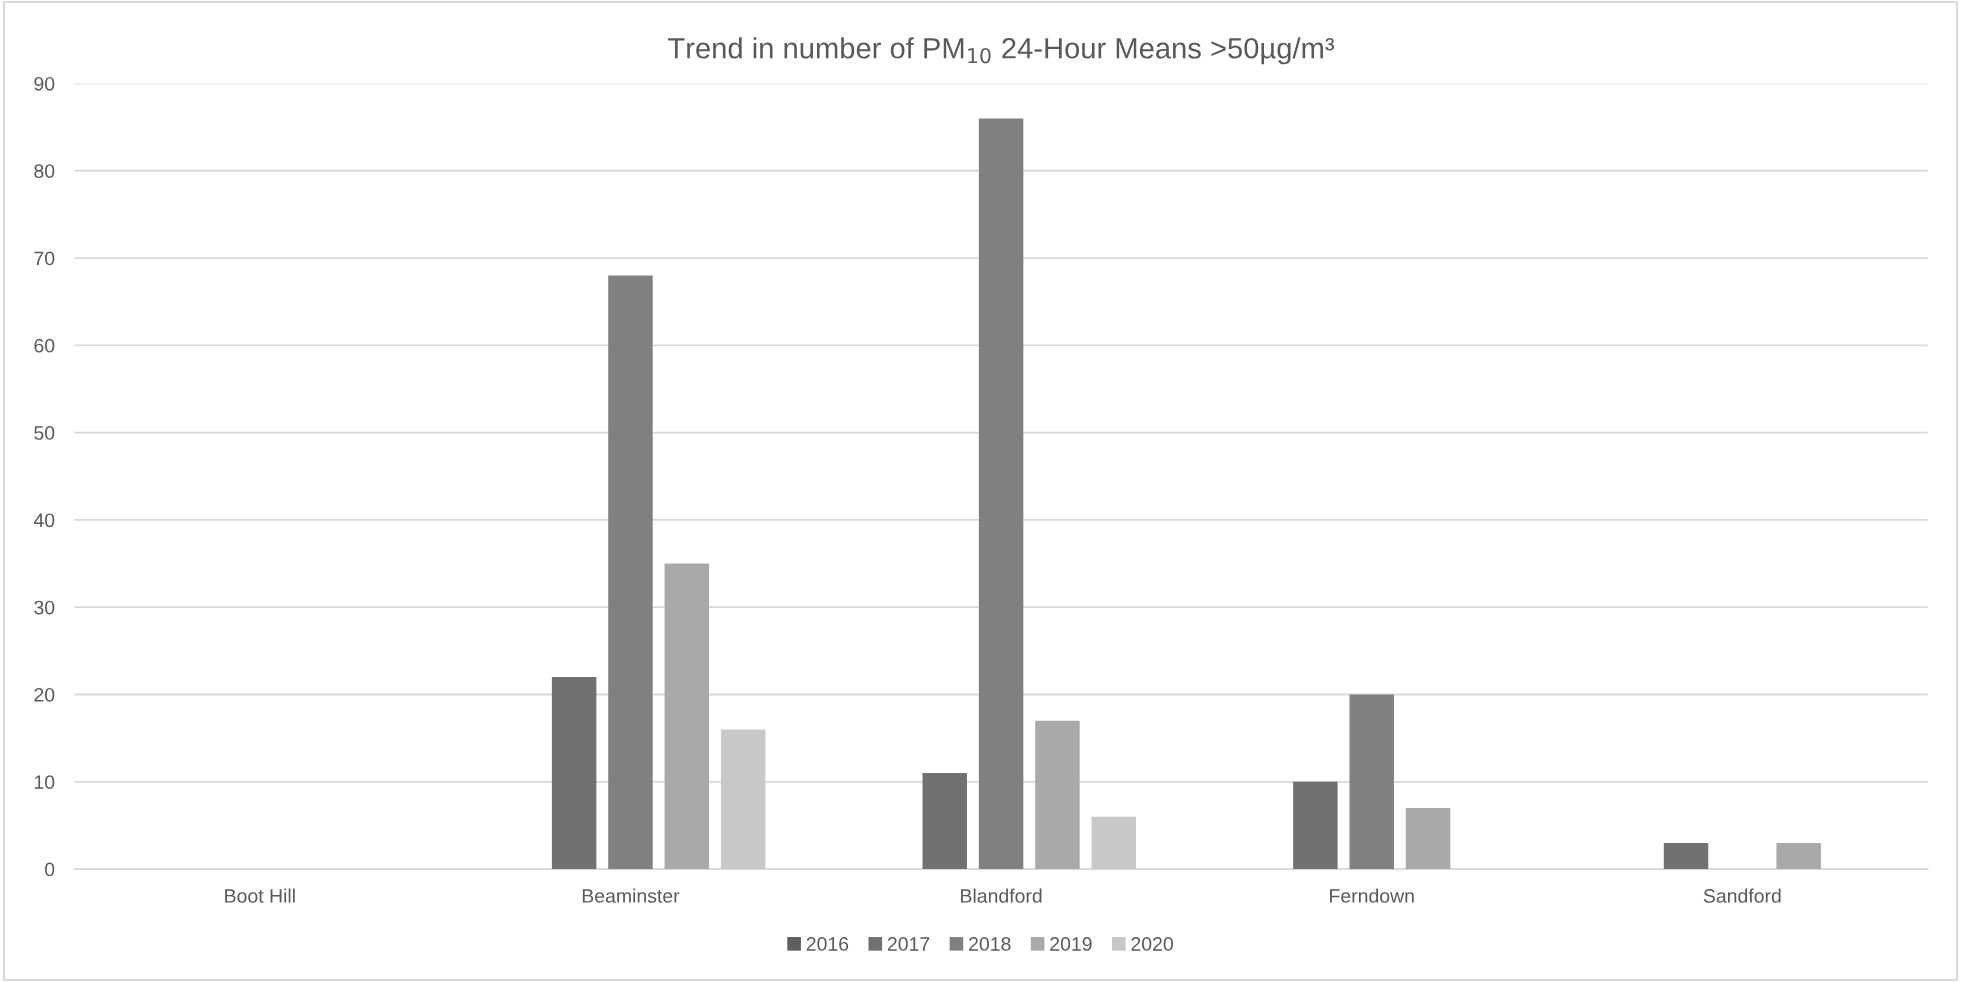  What do you see at coordinates (827, 944) in the screenshot?
I see `legend-label: 2016` at bounding box center [827, 944].